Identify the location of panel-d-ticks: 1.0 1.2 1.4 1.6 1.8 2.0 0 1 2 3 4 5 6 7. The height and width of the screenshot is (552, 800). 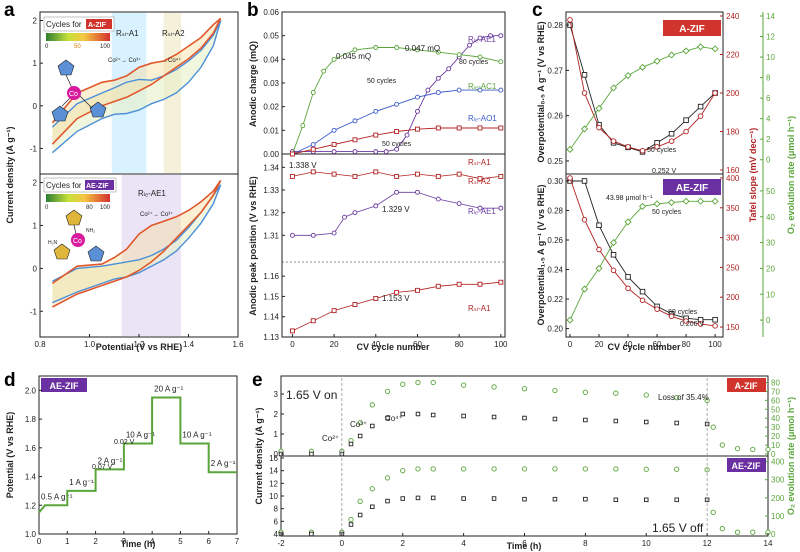
(132, 466).